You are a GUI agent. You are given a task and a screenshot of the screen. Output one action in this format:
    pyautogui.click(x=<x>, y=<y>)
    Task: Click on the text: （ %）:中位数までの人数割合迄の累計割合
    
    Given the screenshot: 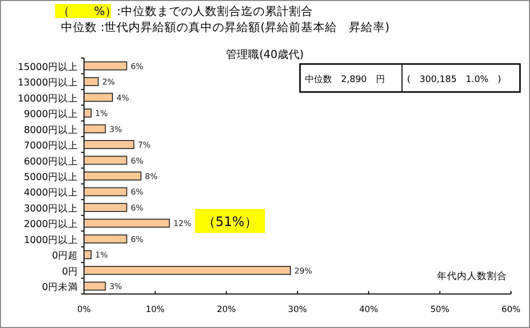 What is the action you would take?
    pyautogui.click(x=185, y=11)
    